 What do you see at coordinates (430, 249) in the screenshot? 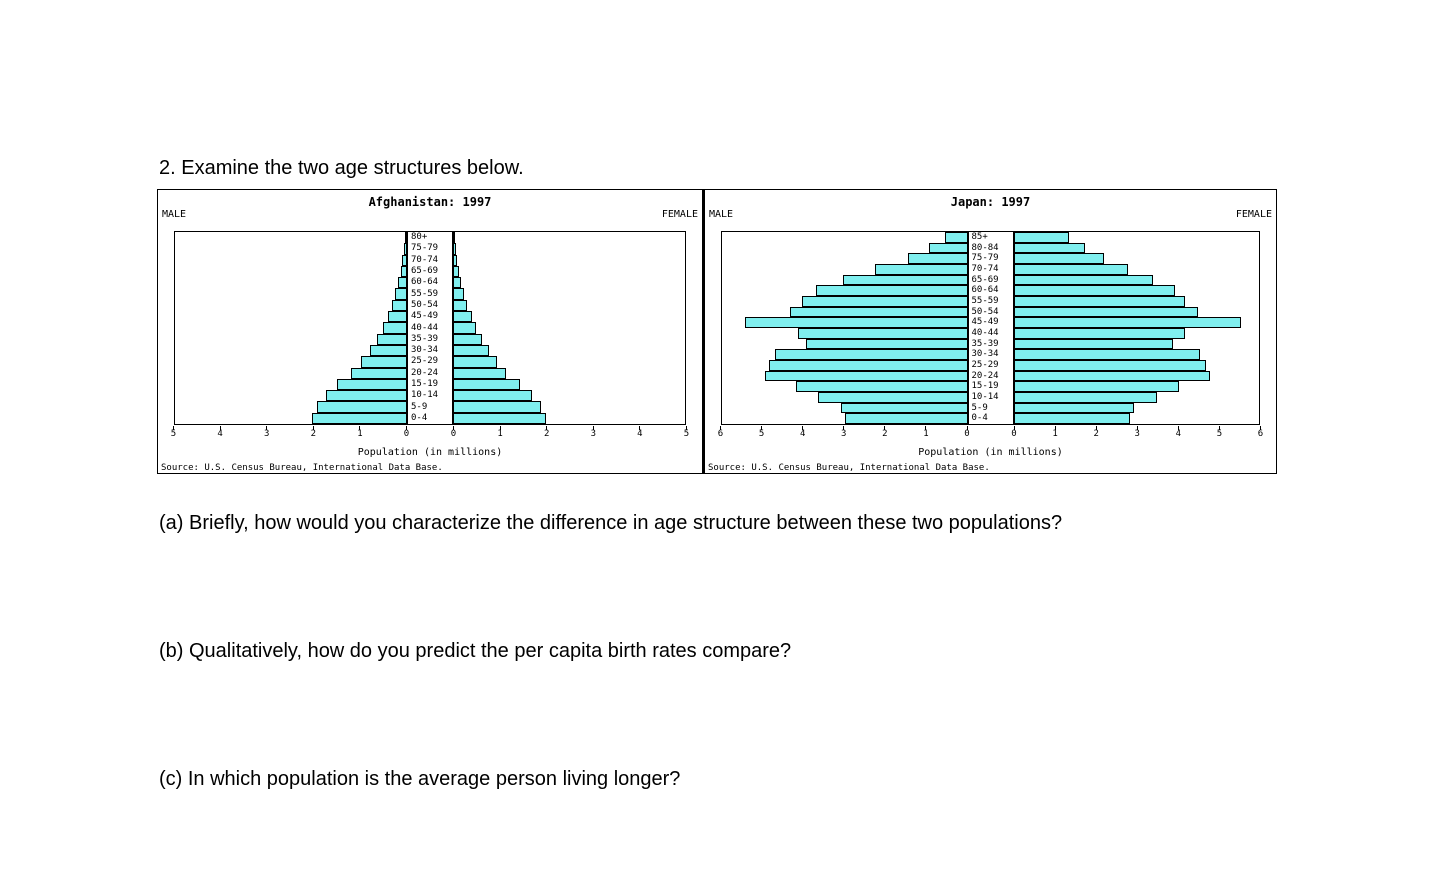
I see `age-group-label: 75-79` at bounding box center [430, 249].